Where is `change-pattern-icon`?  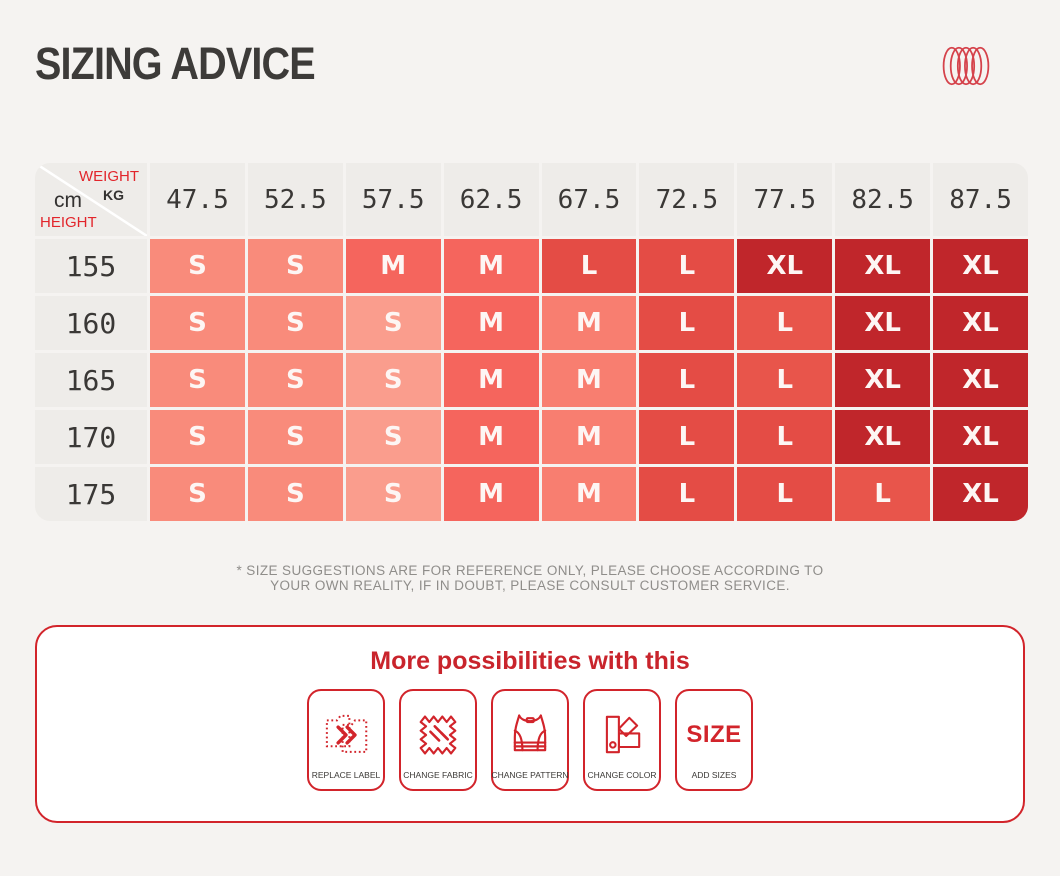
change-pattern-icon is located at coordinates (530, 735).